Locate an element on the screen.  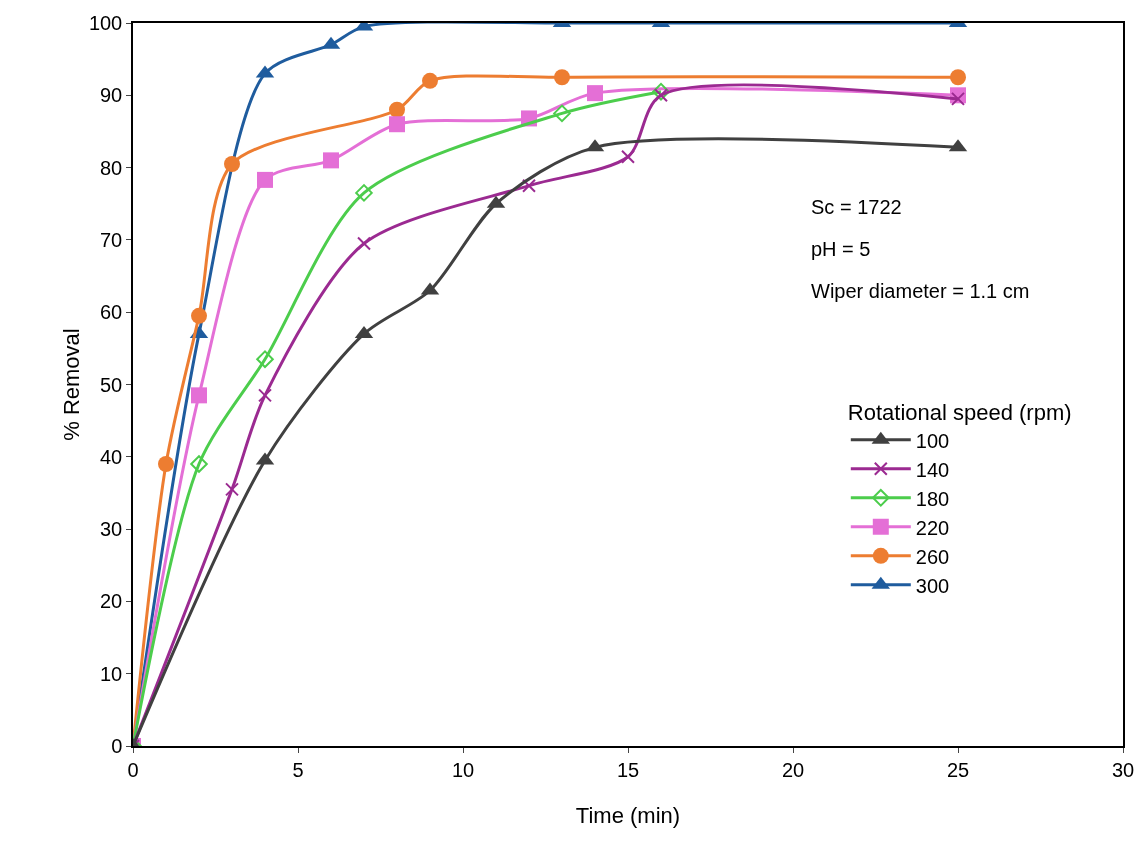
x-tick-label: 5 is located at coordinates (298, 769).